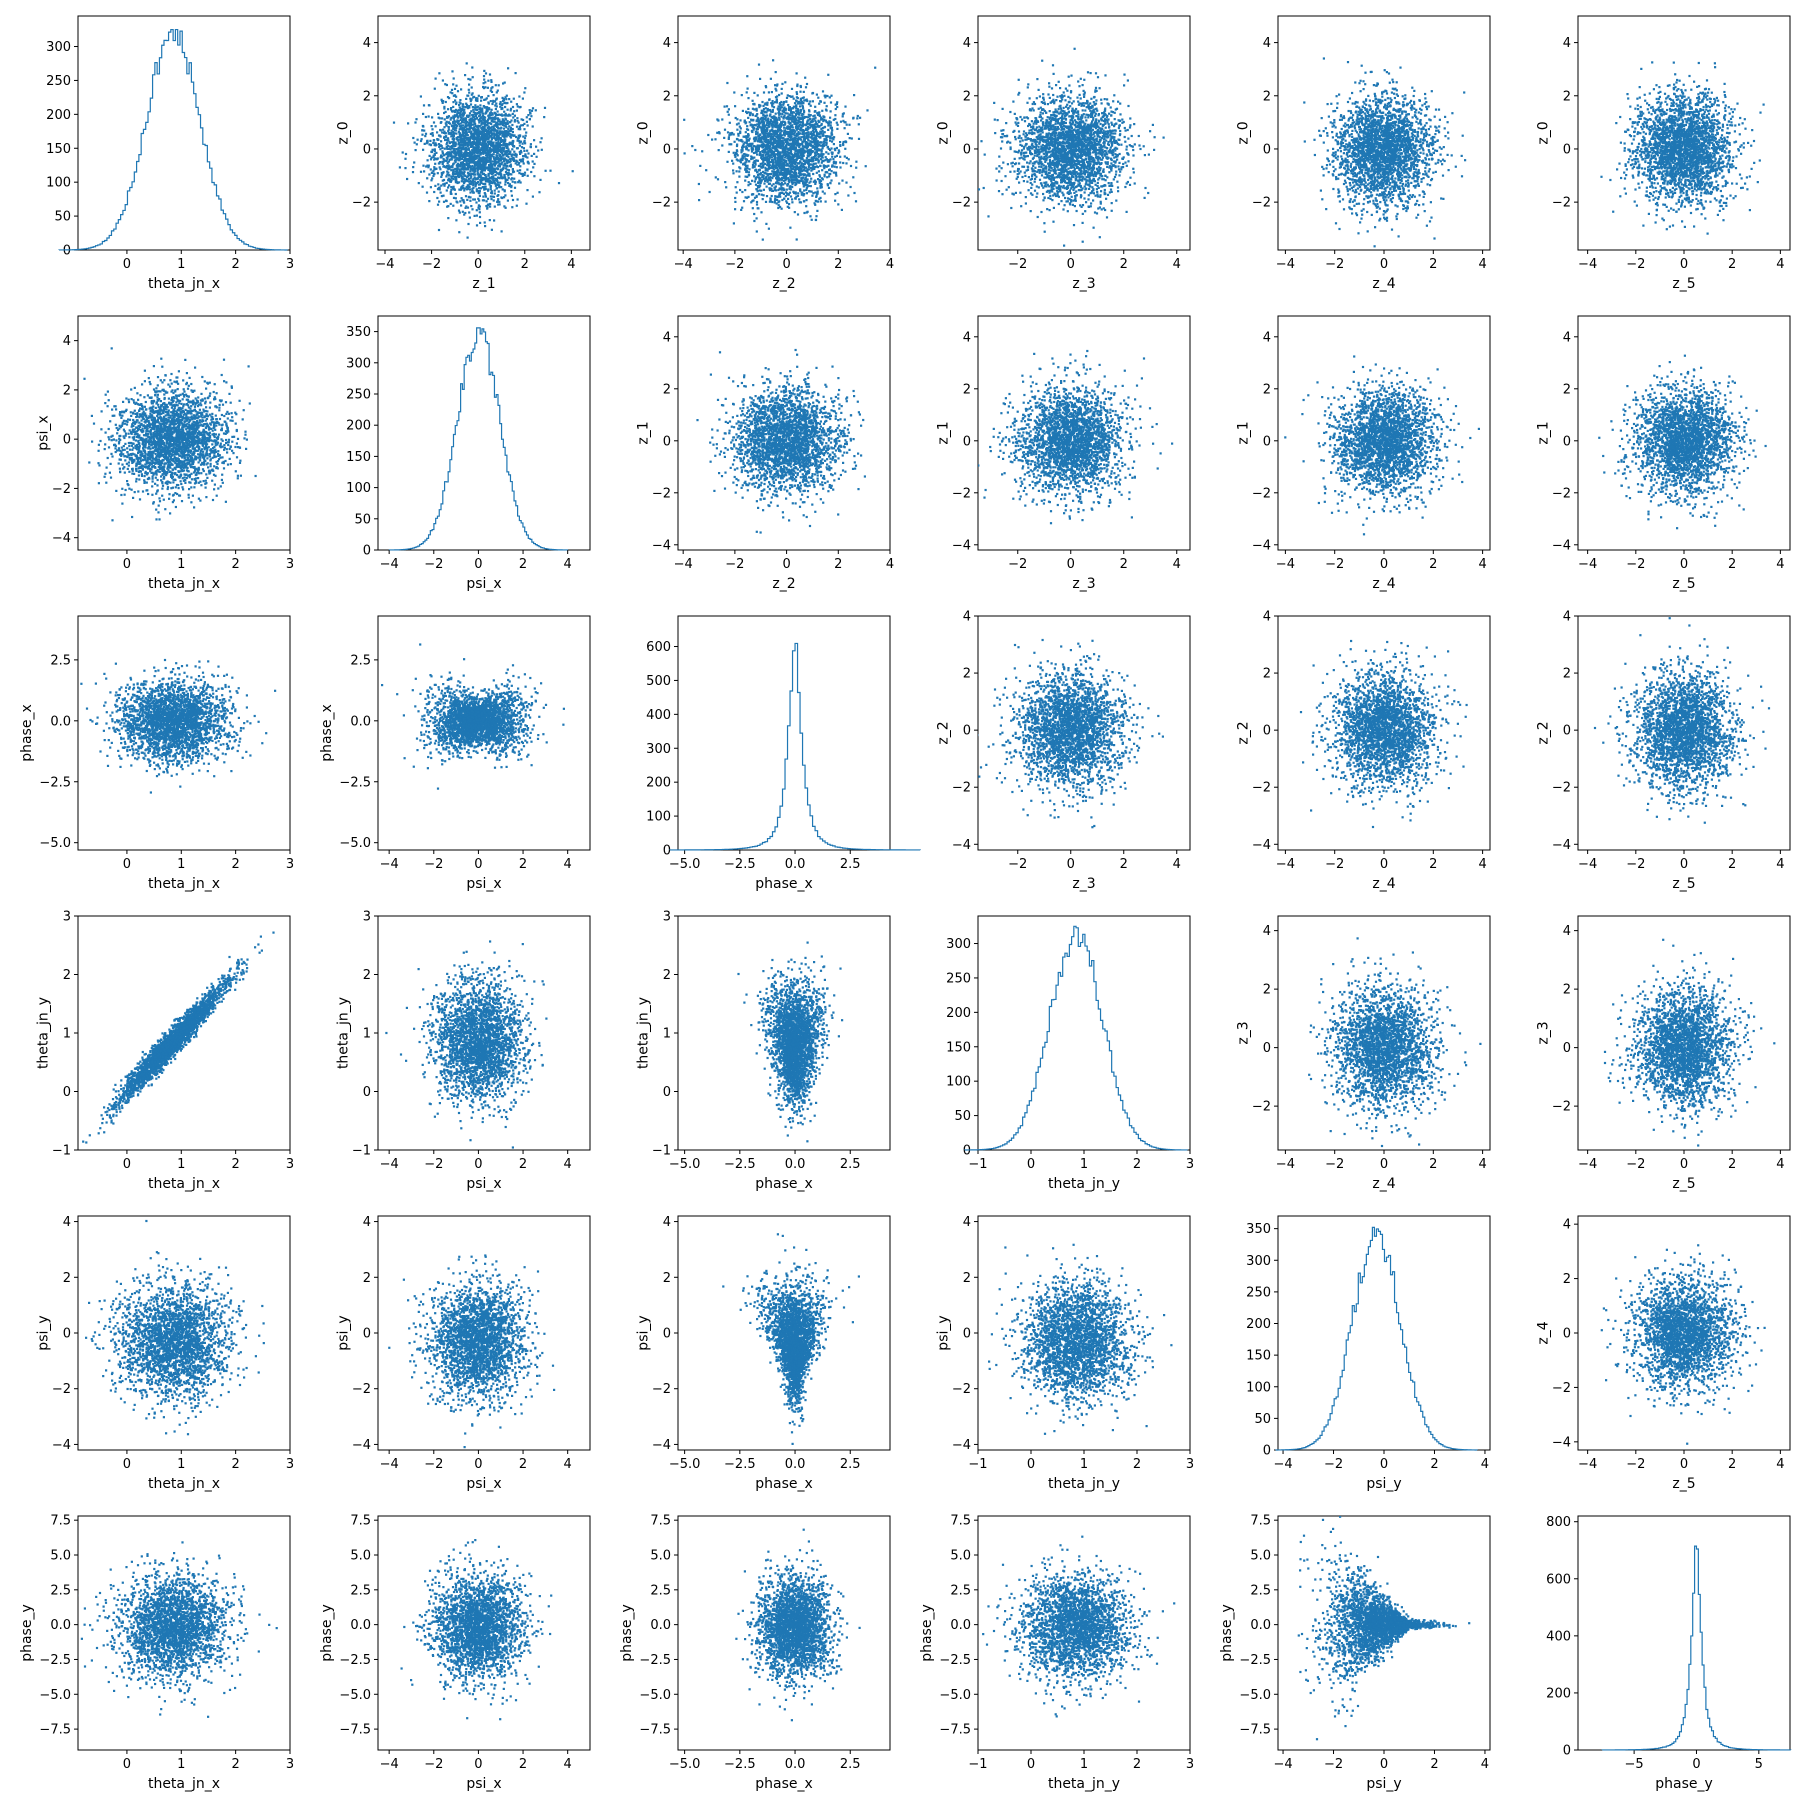 The width and height of the screenshot is (1800, 1800). I want to click on y-tick-label: 7.5, so click(660, 1521).